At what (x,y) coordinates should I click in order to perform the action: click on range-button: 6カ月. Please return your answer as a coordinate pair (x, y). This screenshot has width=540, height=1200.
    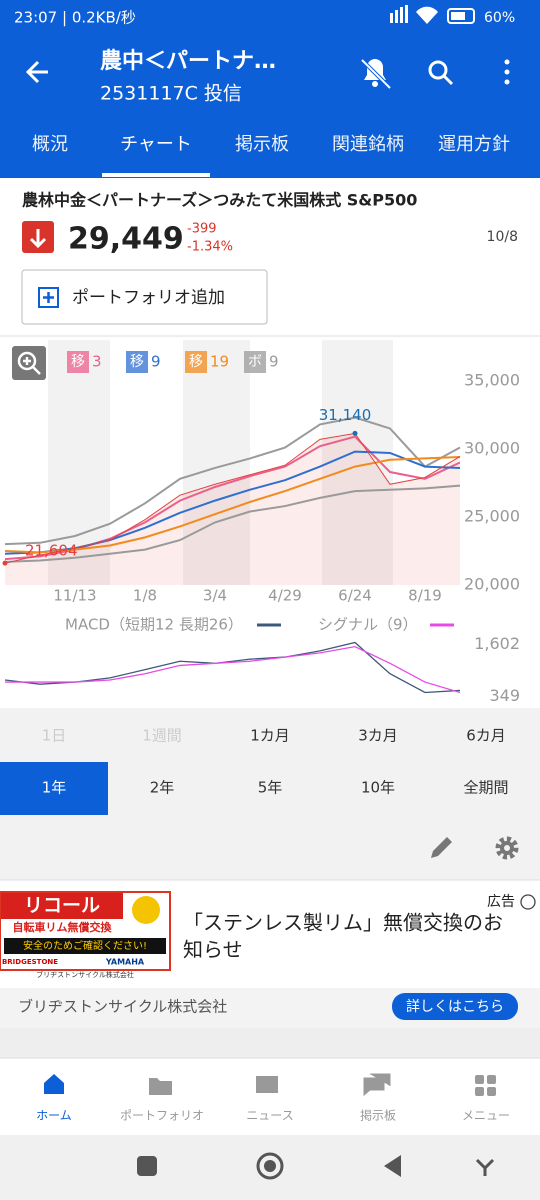
    Looking at the image, I should click on (486, 736).